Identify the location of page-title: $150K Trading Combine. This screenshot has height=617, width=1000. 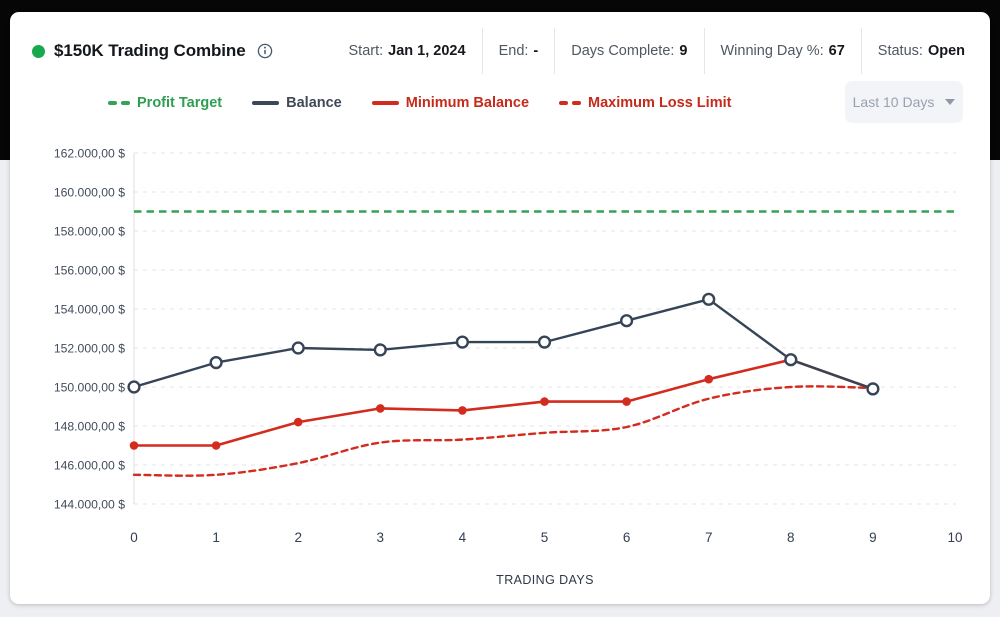
(150, 50).